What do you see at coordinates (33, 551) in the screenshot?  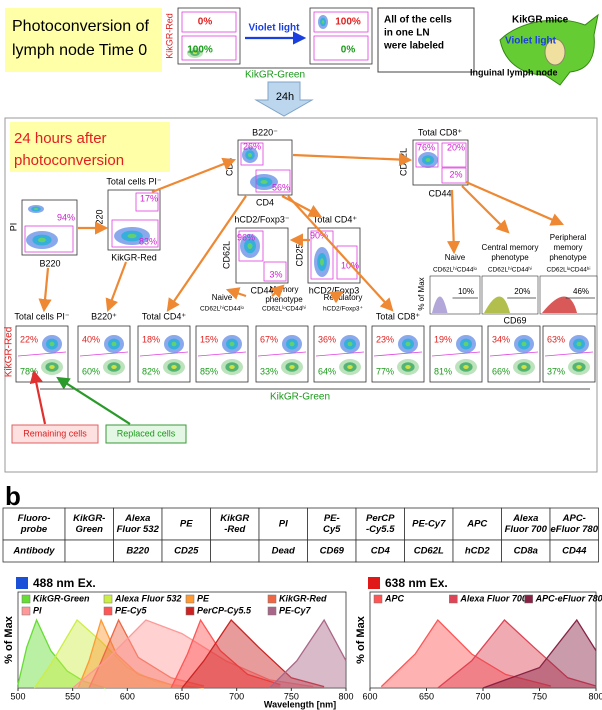 I see `label: Antibody` at bounding box center [33, 551].